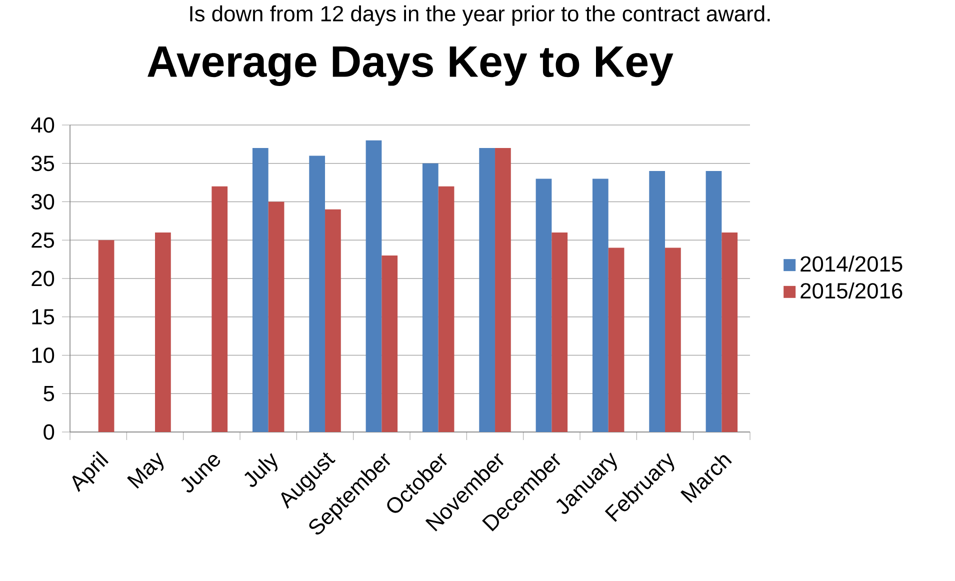 This screenshot has height=581, width=955. What do you see at coordinates (49, 432) in the screenshot?
I see `y-tick-label: 0` at bounding box center [49, 432].